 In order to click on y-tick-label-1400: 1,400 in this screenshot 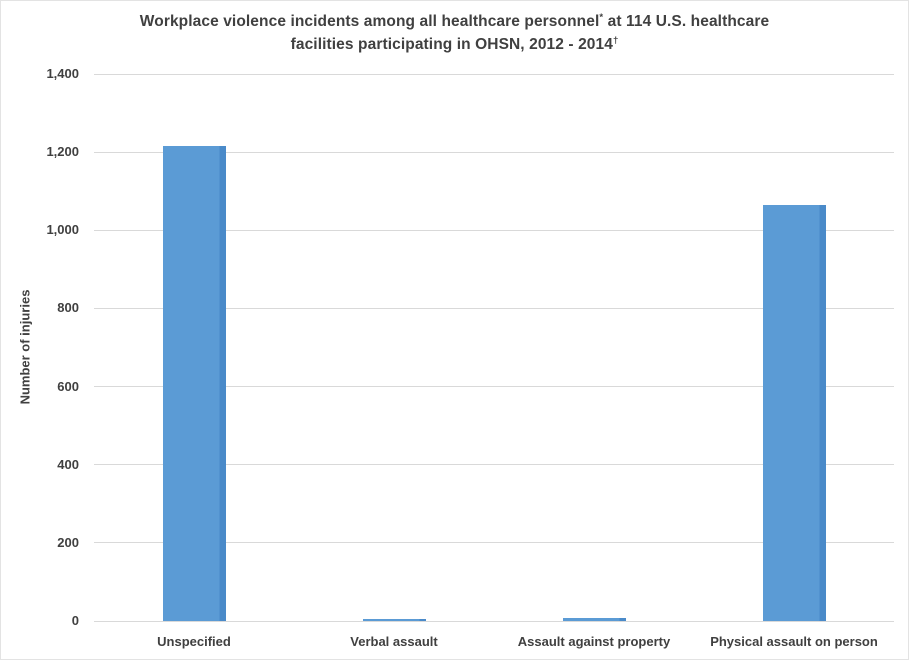, I will do `click(62, 73)`.